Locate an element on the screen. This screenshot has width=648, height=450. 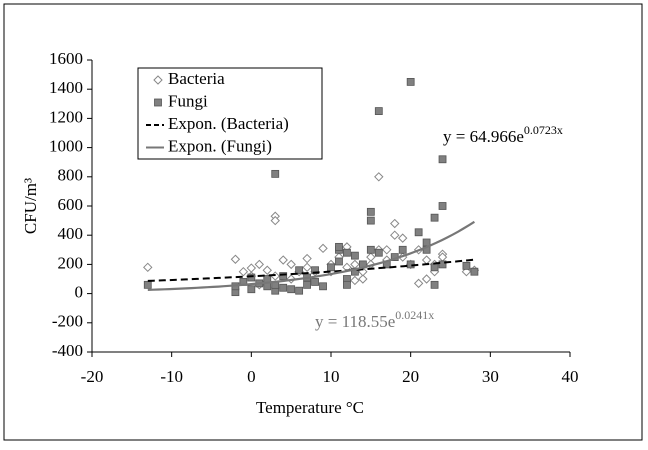
legend-label: Fungi is located at coordinates (188, 100).